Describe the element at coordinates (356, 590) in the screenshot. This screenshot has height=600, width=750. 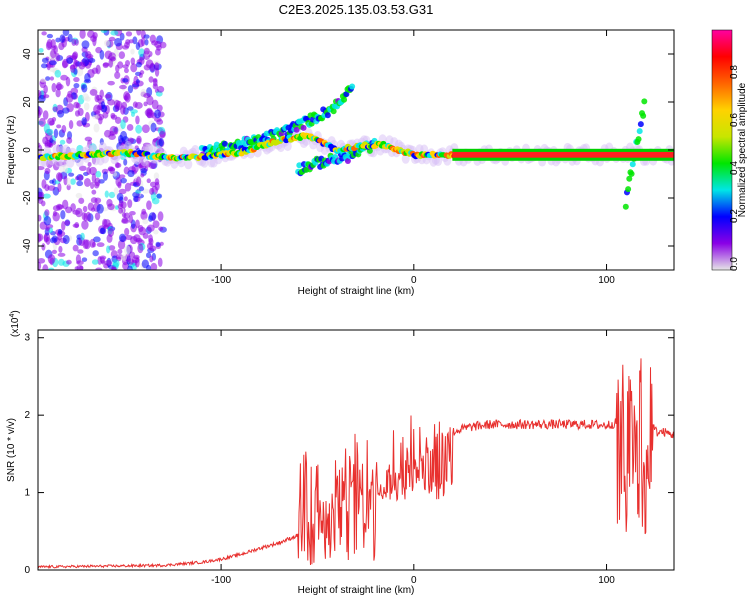
I see `snr-x-label: Height of straight line (km)` at that location.